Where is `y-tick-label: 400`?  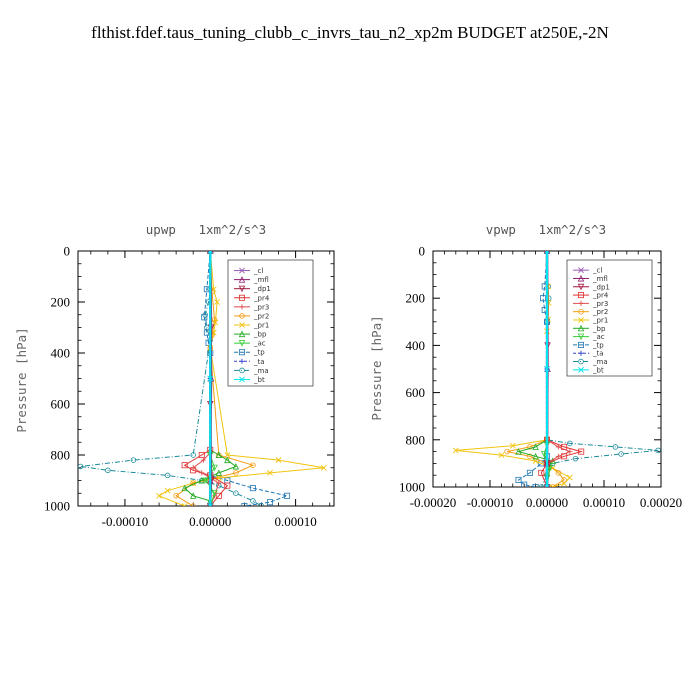
y-tick-label: 400 is located at coordinates (61, 353).